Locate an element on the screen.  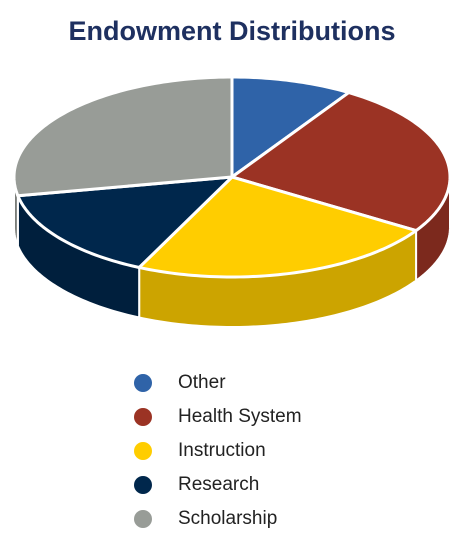
chart-title: Endowment Distributions is located at coordinates (232, 31).